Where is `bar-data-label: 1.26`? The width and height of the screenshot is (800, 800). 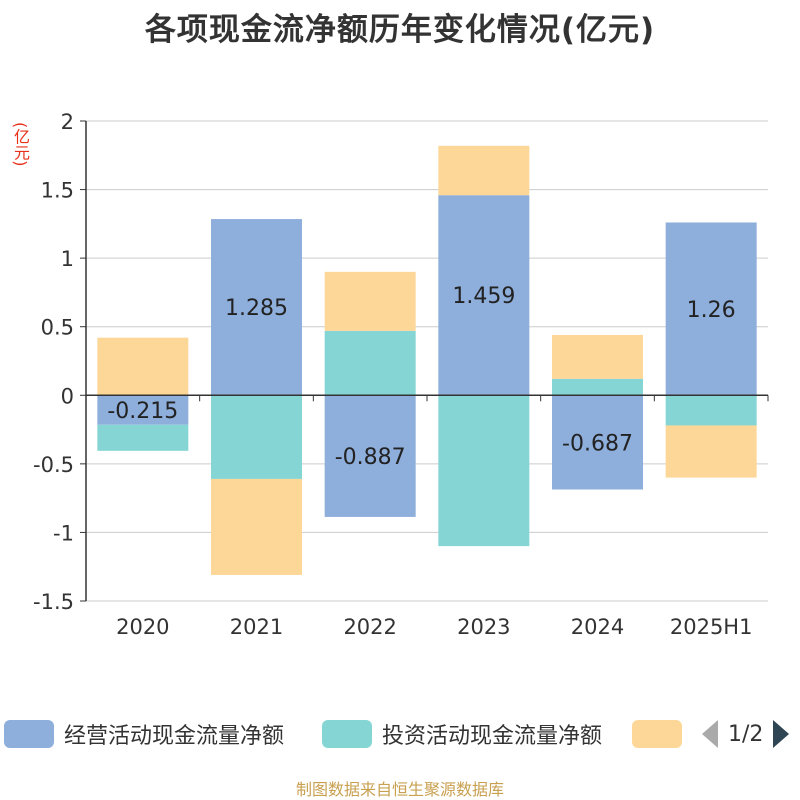 bar-data-label: 1.26 is located at coordinates (711, 310).